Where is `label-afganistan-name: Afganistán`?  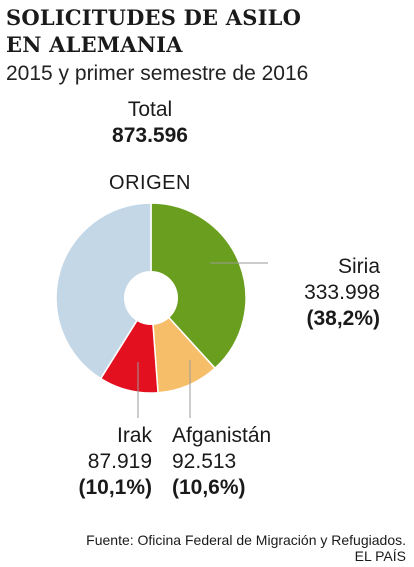
label-afganistan-name: Afganistán is located at coordinates (222, 435).